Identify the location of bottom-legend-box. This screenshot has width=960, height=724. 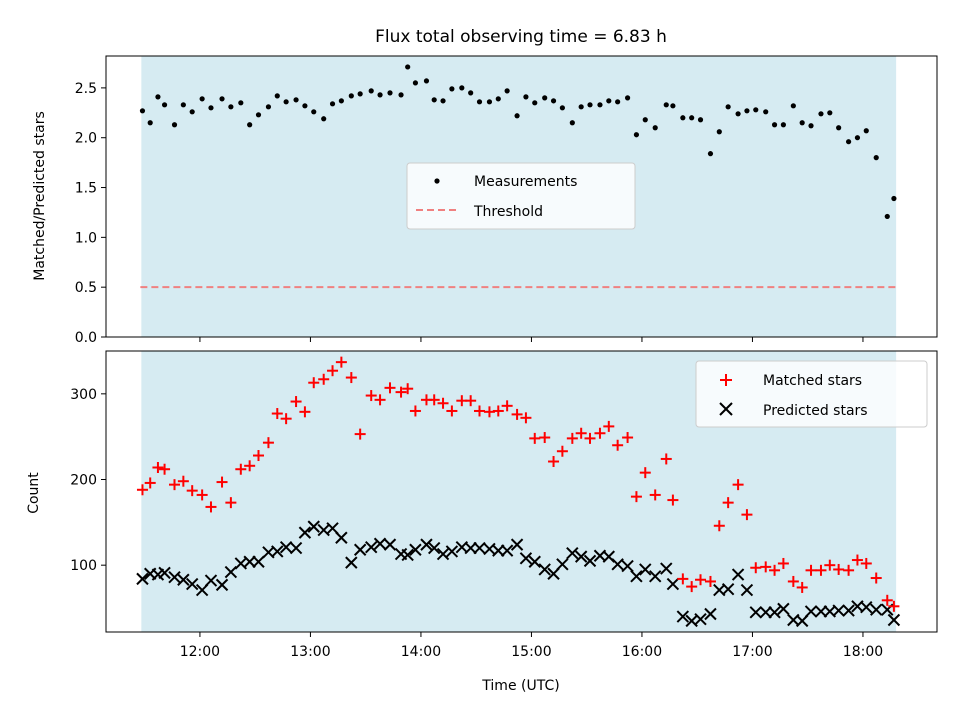
(811, 394).